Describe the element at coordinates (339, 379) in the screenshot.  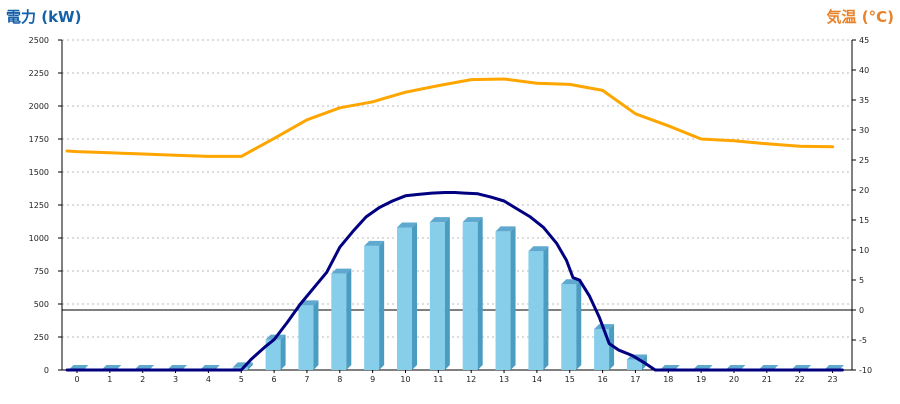
I see `x-tick-label: 8` at that location.